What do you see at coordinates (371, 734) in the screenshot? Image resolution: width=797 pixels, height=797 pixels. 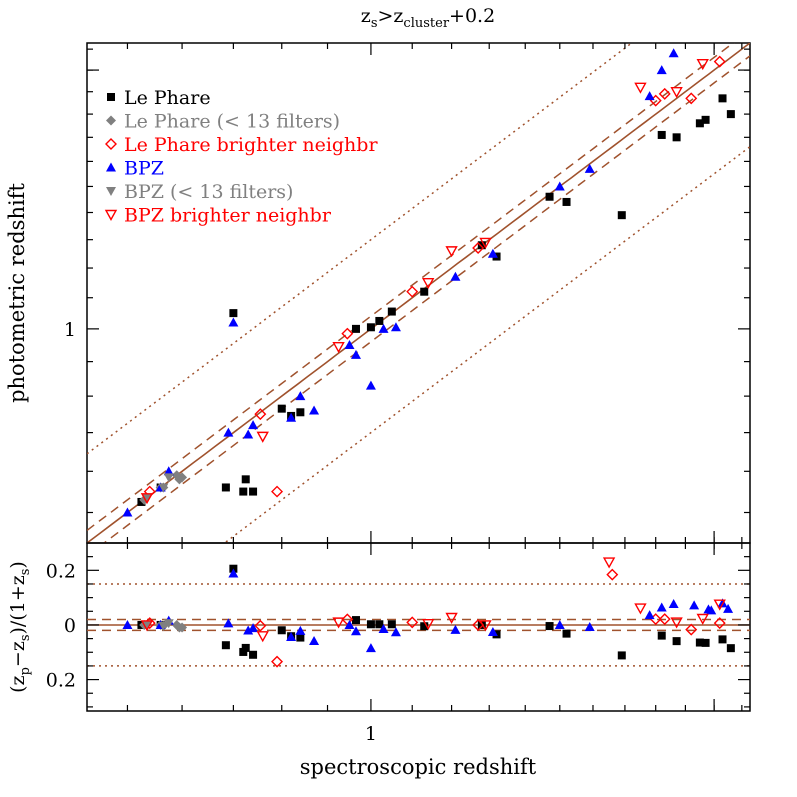 I see `x-tick-label: 1` at bounding box center [371, 734].